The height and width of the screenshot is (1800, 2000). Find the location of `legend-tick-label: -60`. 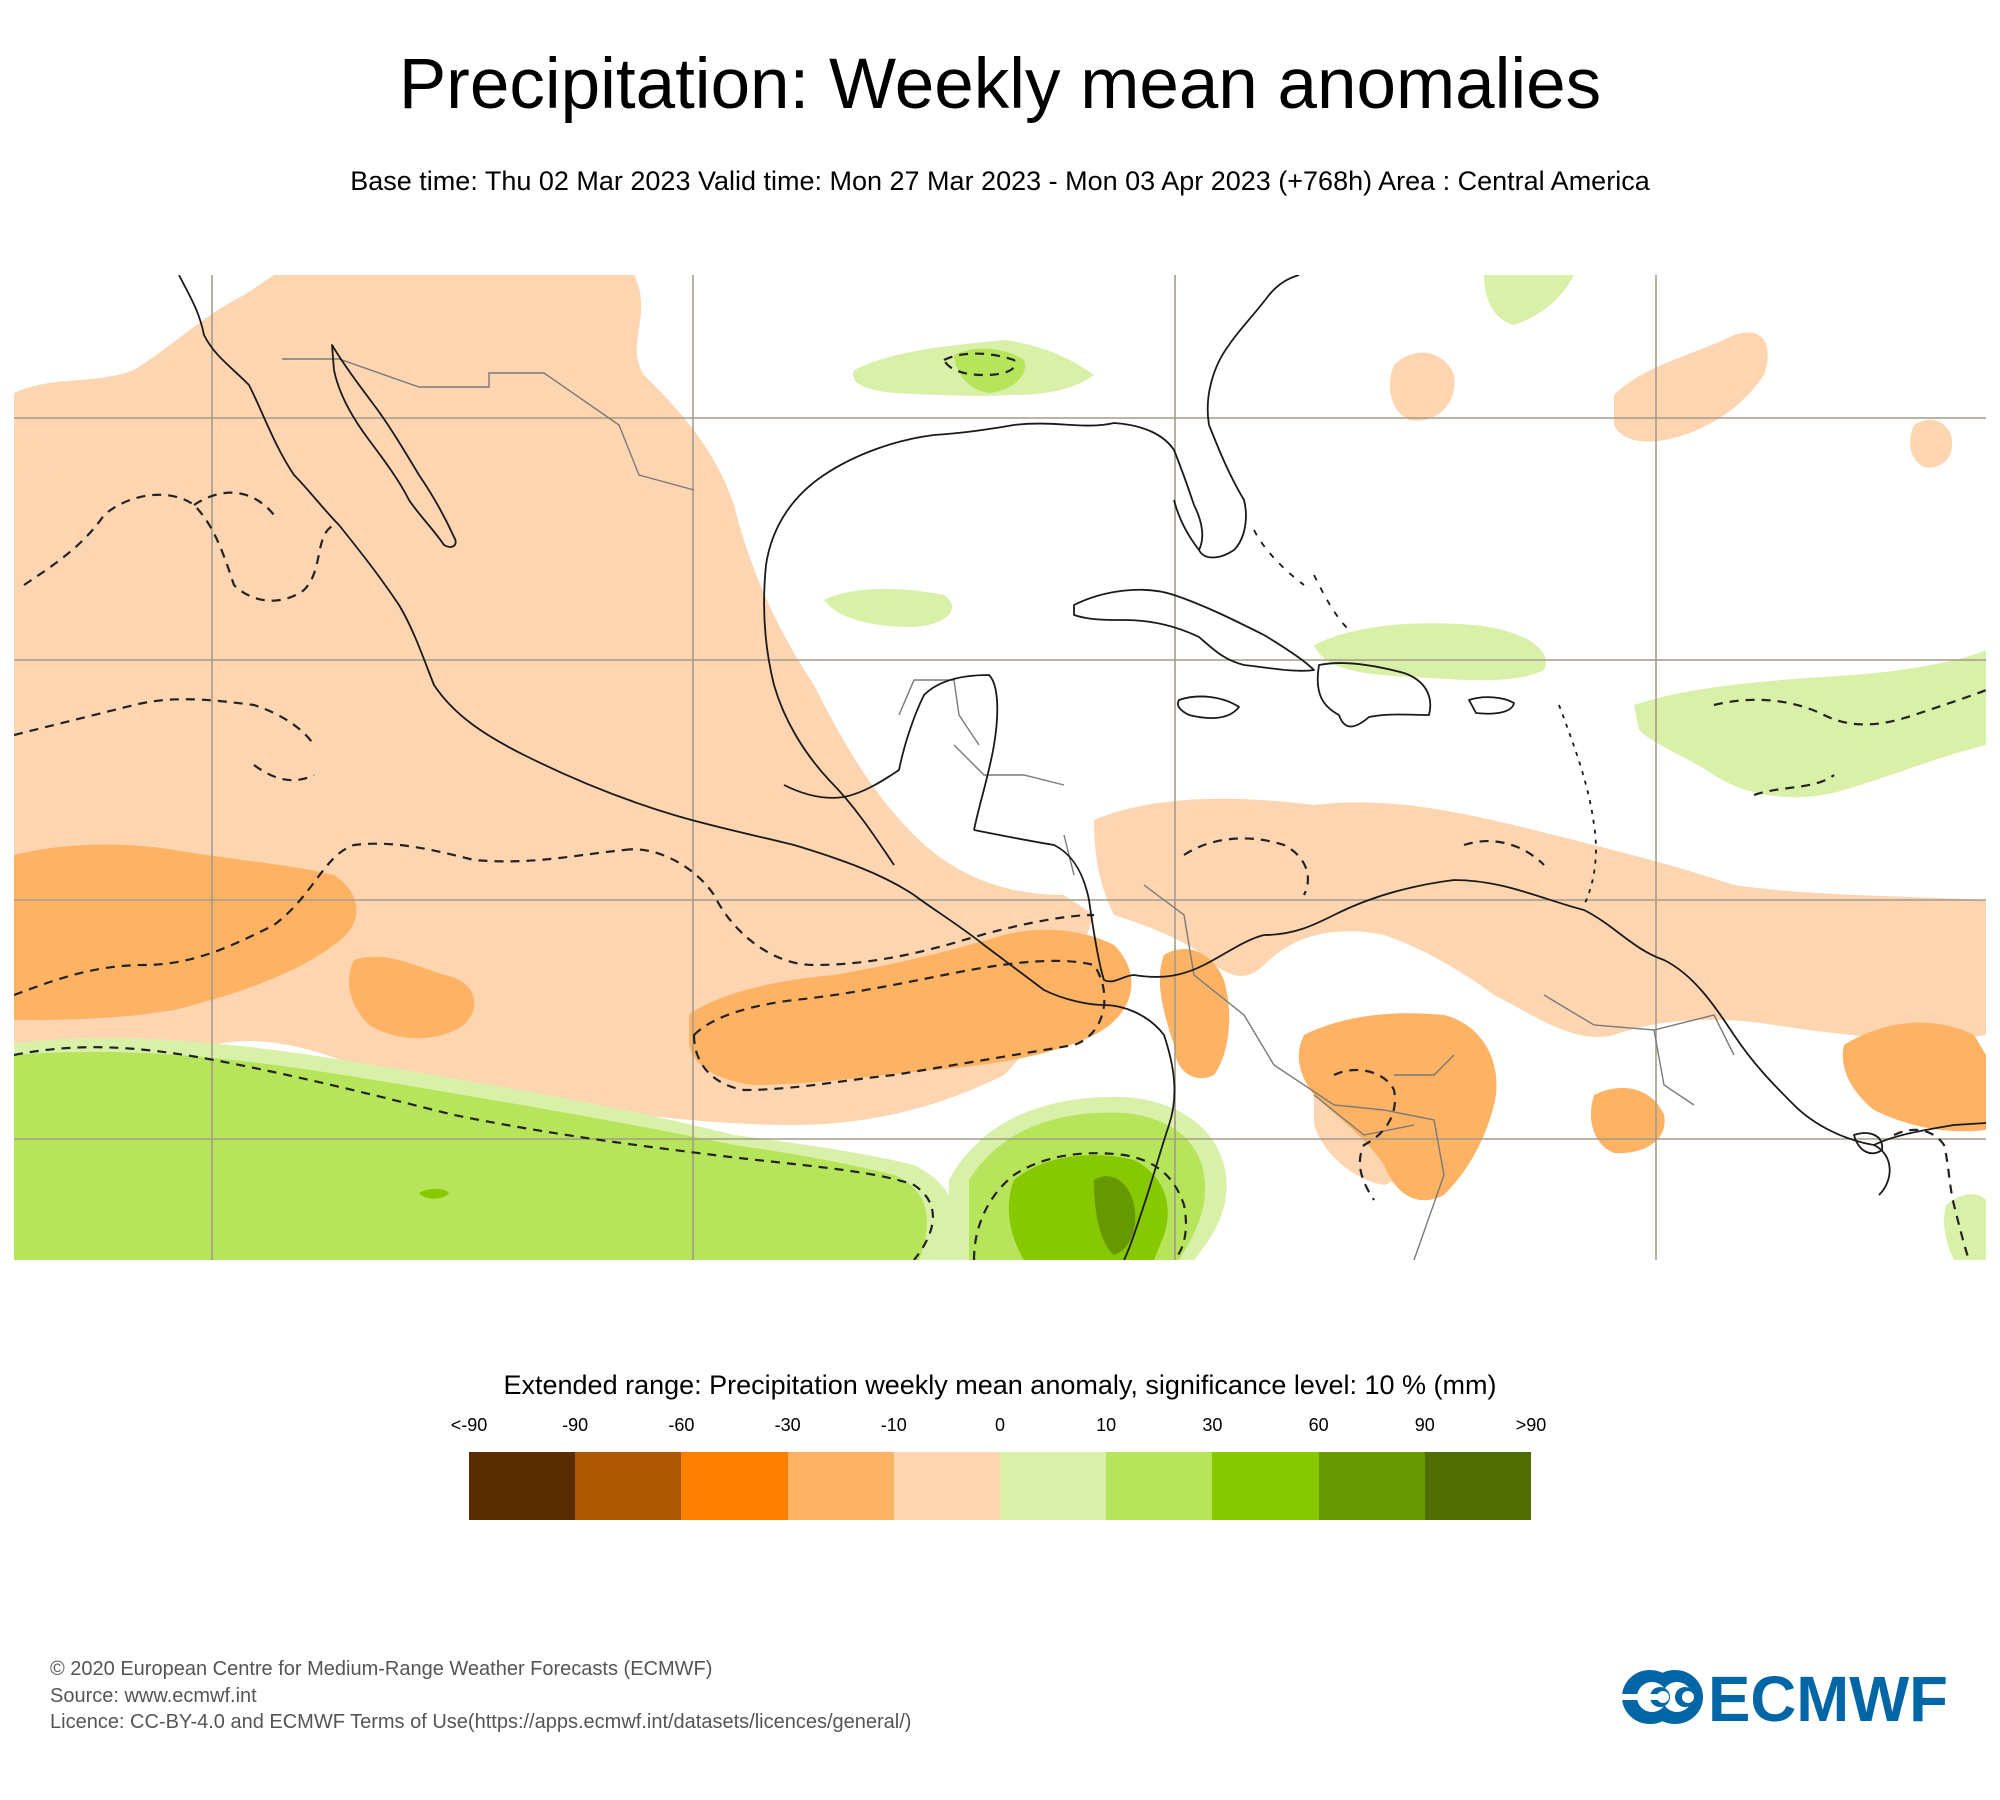

legend-tick-label: -60 is located at coordinates (681, 1425).